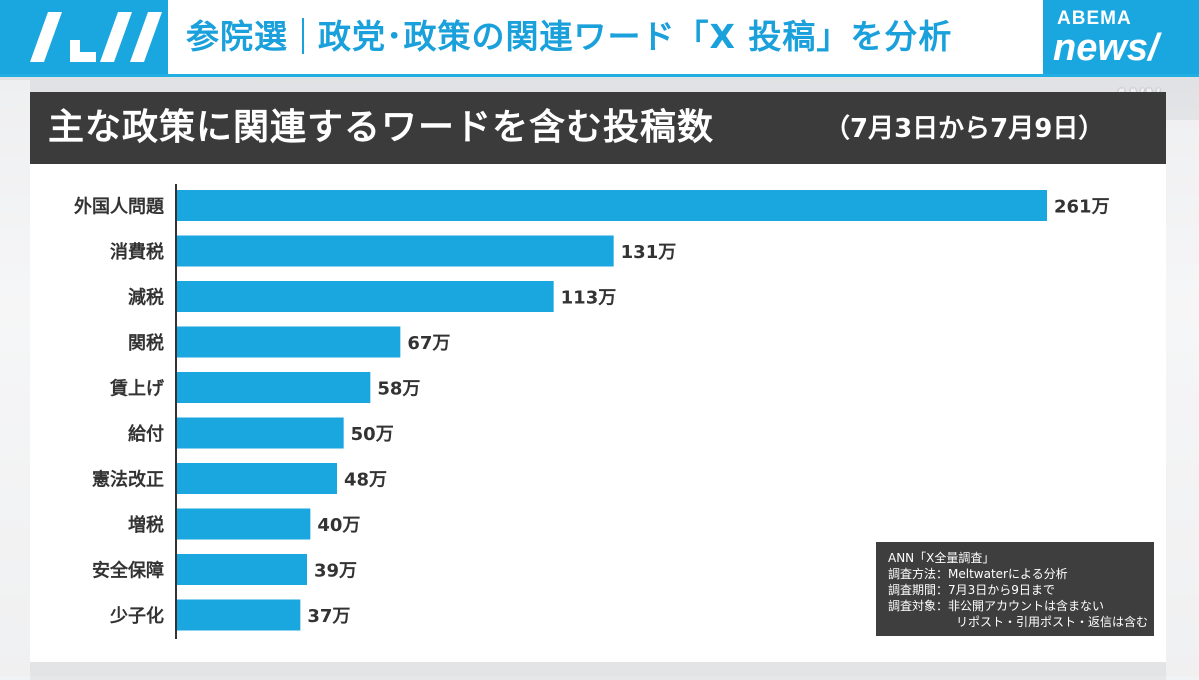 The height and width of the screenshot is (680, 1199). Describe the element at coordinates (137, 389) in the screenshot. I see `category-label-4: 賃上げ` at that location.